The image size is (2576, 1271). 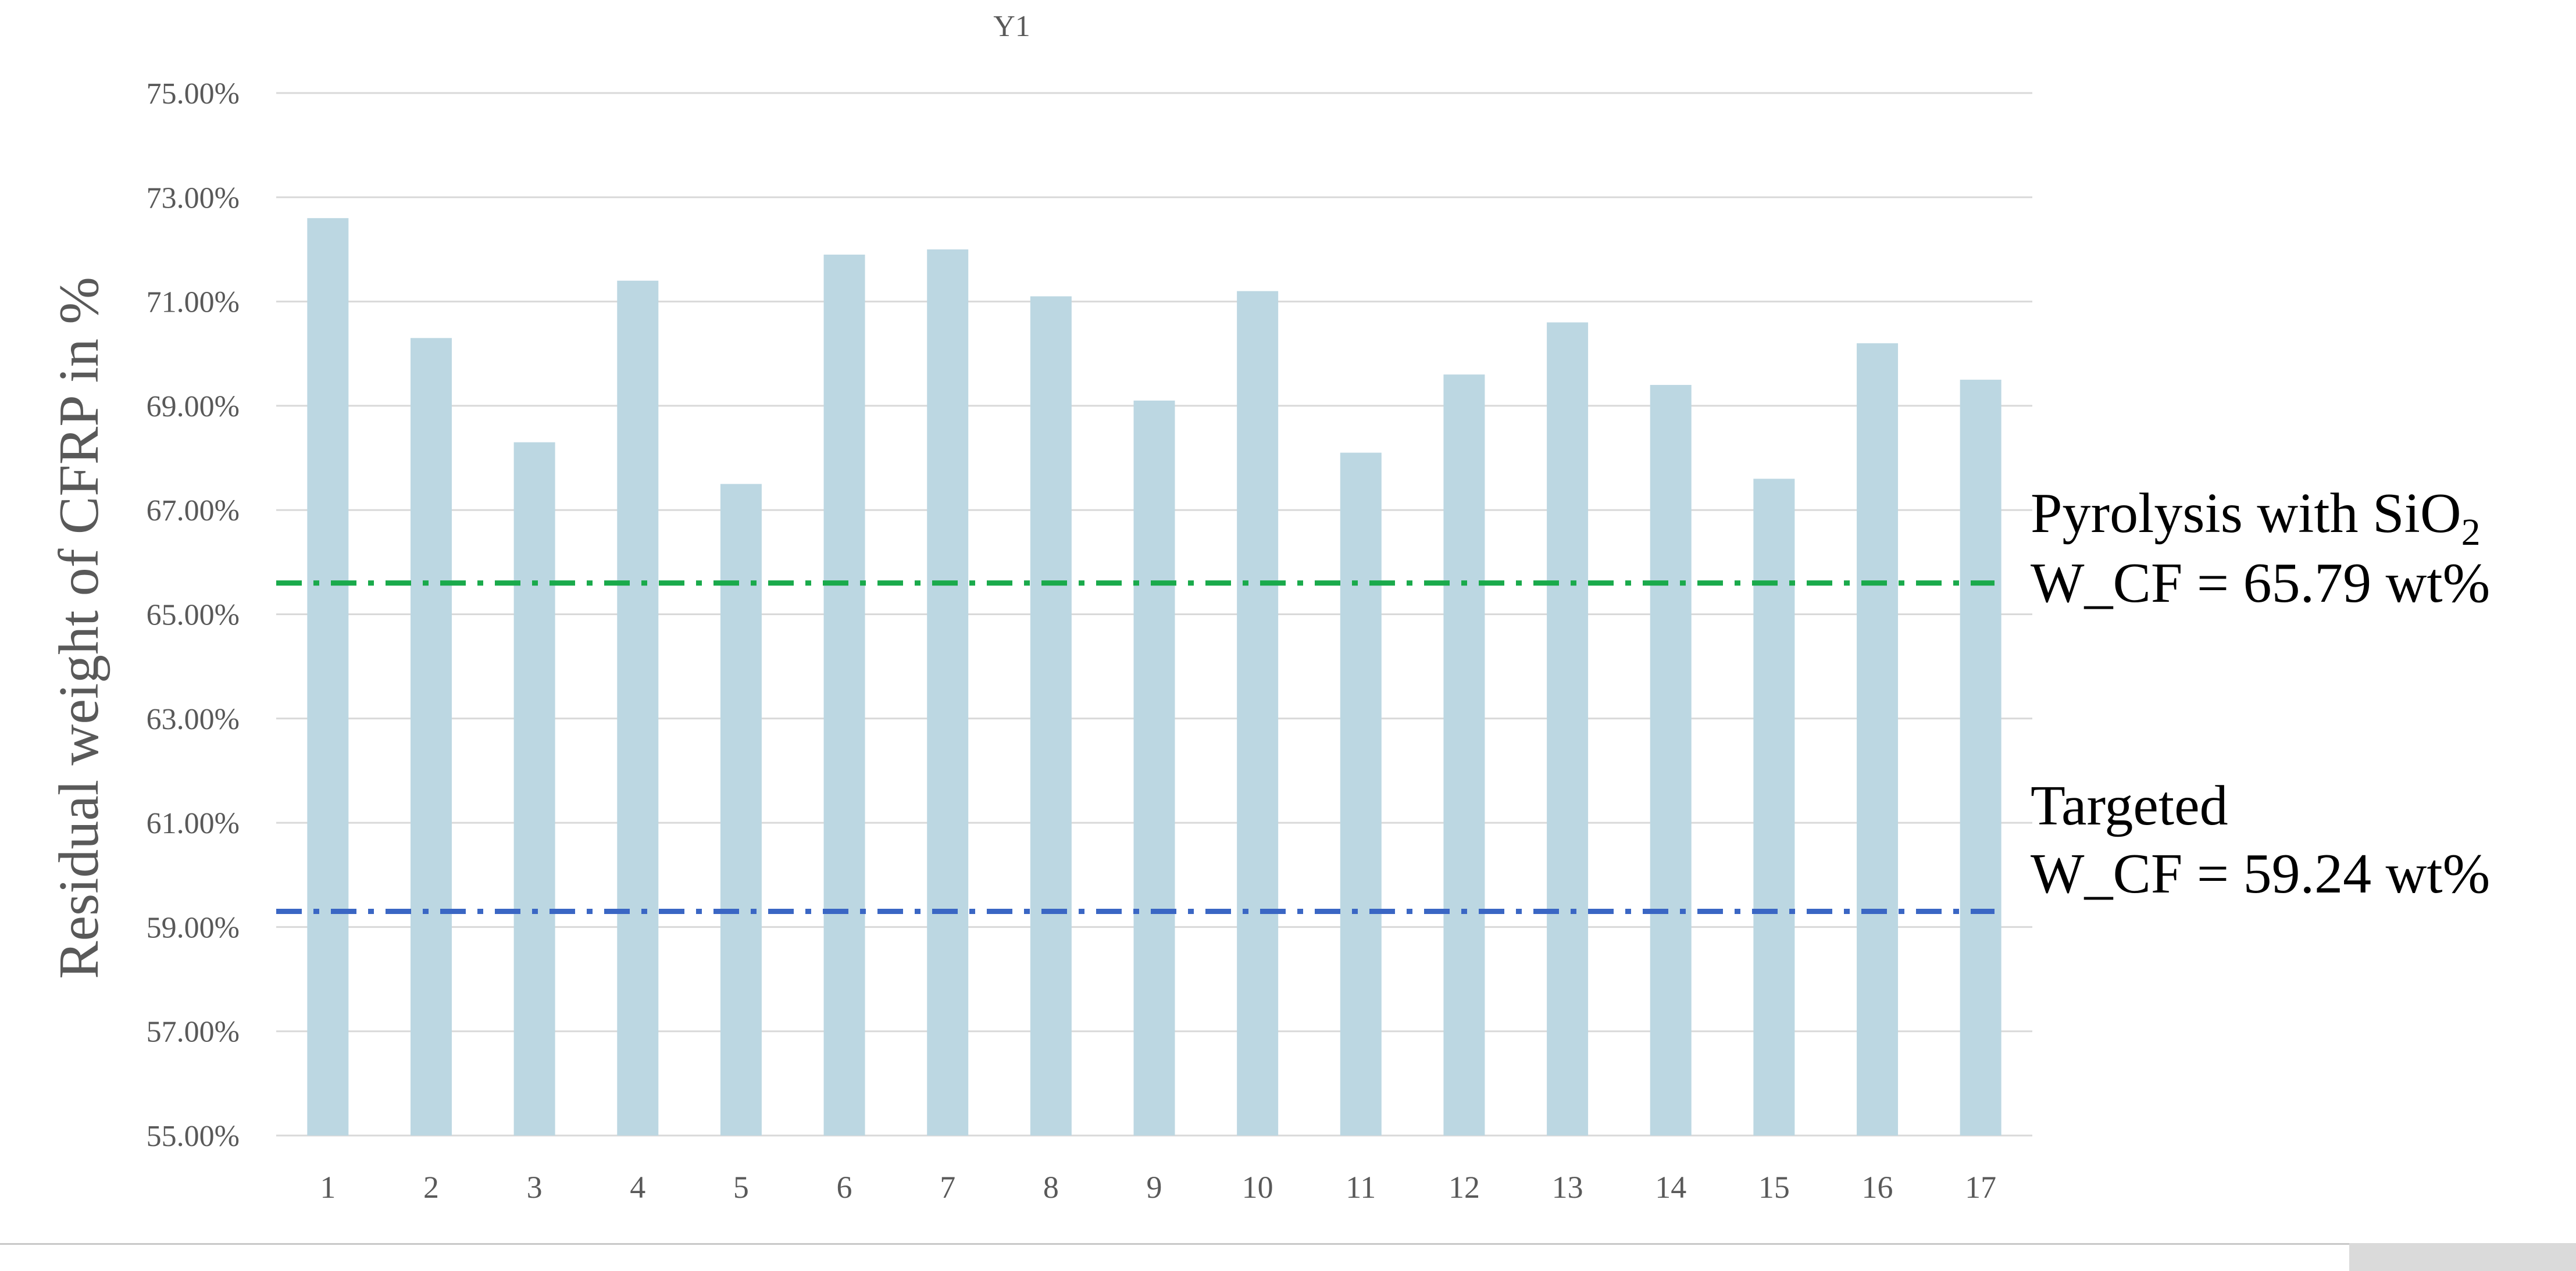 What do you see at coordinates (194, 719) in the screenshot?
I see `y-tick-label: 63.00%` at bounding box center [194, 719].